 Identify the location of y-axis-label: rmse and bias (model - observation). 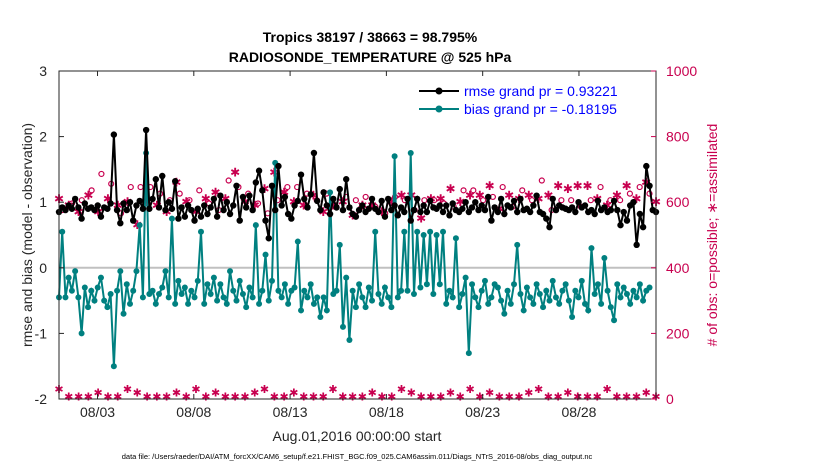
(27, 235).